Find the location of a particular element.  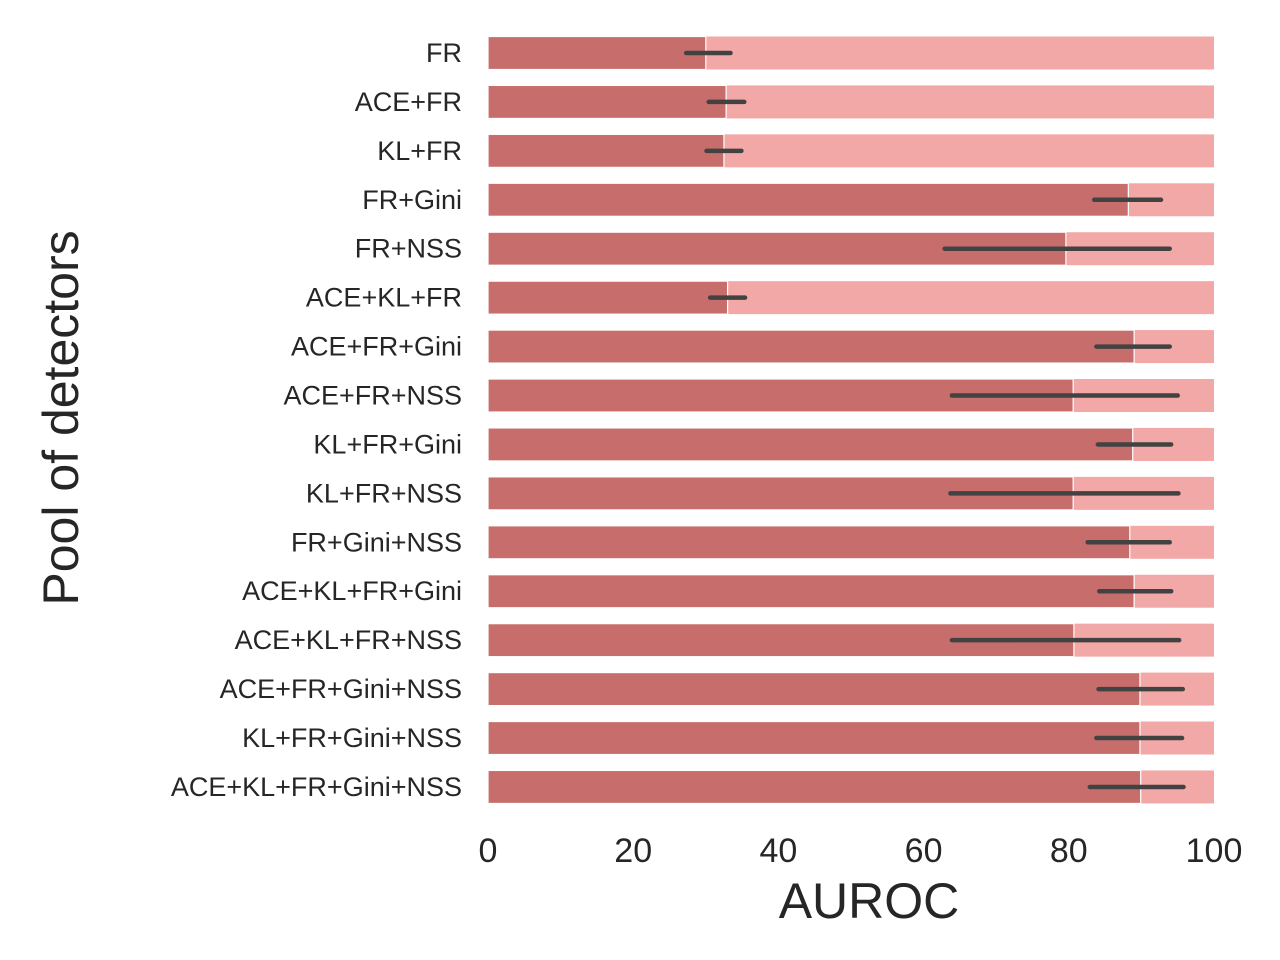

x-tick-label: 20 is located at coordinates (633, 851).